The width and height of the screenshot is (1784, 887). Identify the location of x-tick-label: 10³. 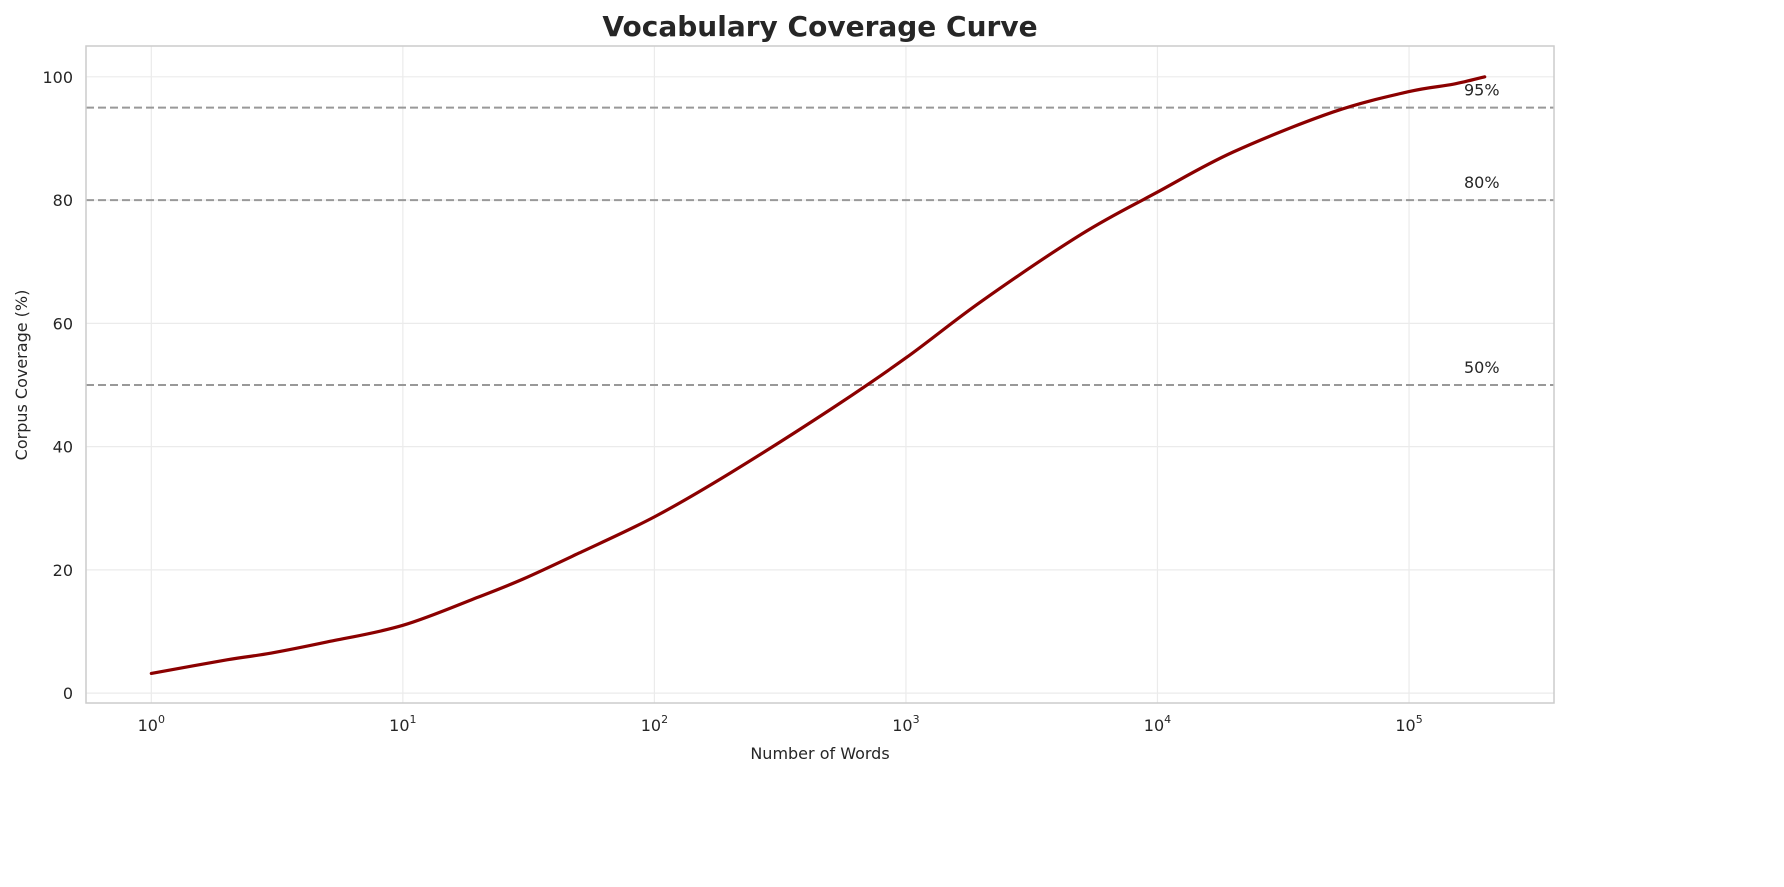
(905, 724).